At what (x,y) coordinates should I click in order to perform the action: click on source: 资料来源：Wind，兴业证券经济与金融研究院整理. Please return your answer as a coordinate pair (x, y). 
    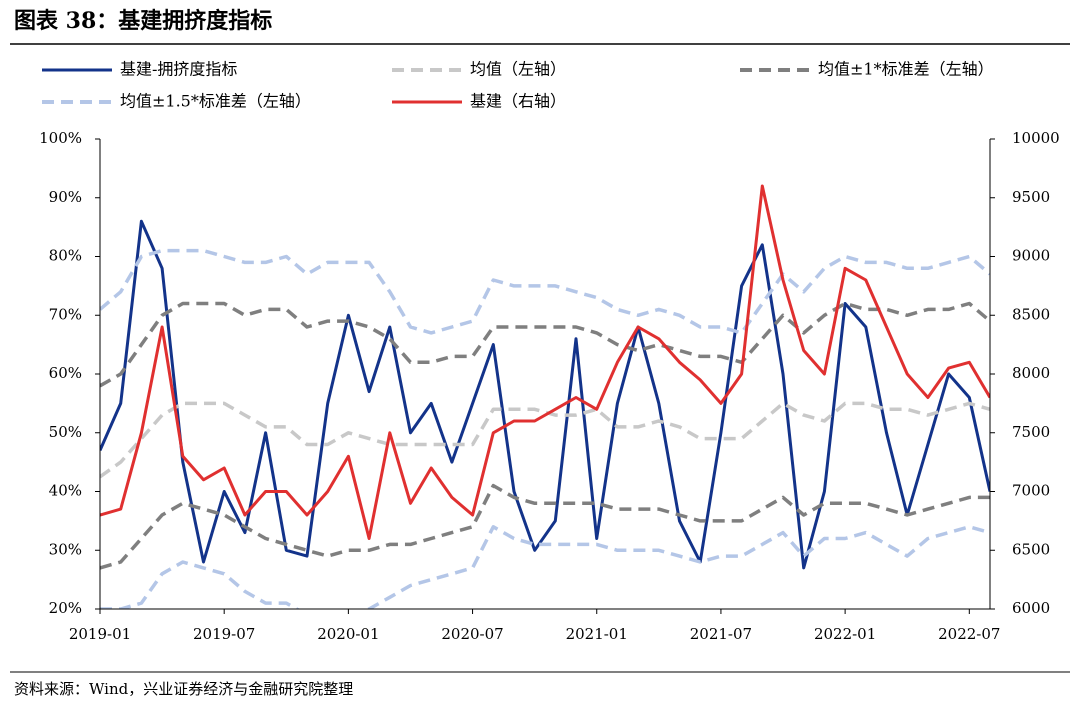
    Looking at the image, I should click on (183, 689).